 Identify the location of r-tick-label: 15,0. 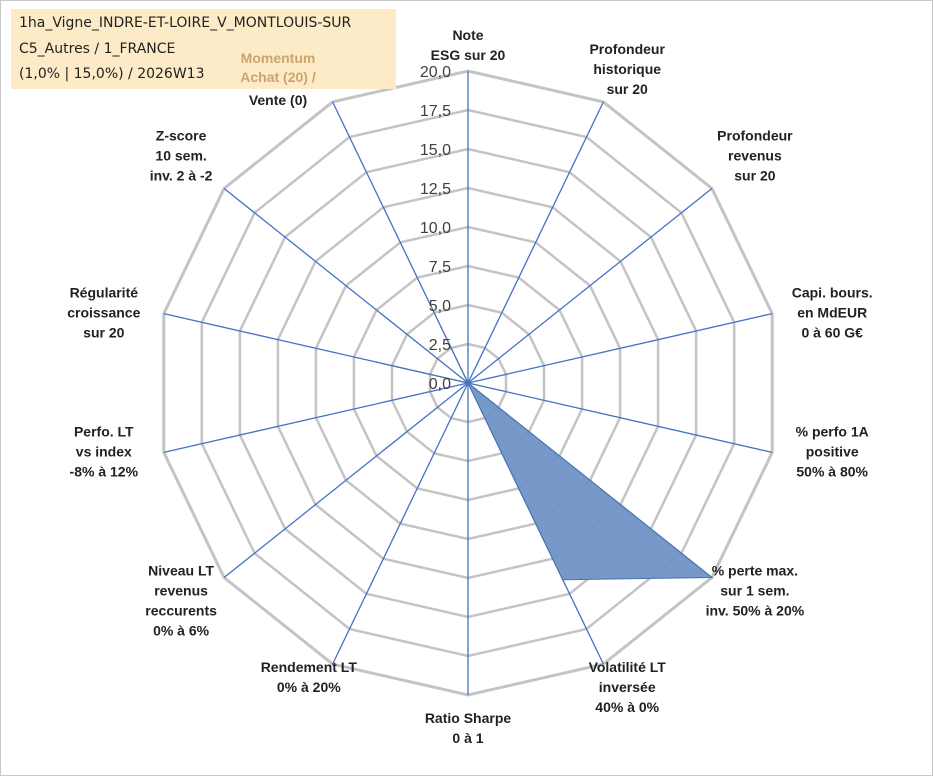
(435, 150).